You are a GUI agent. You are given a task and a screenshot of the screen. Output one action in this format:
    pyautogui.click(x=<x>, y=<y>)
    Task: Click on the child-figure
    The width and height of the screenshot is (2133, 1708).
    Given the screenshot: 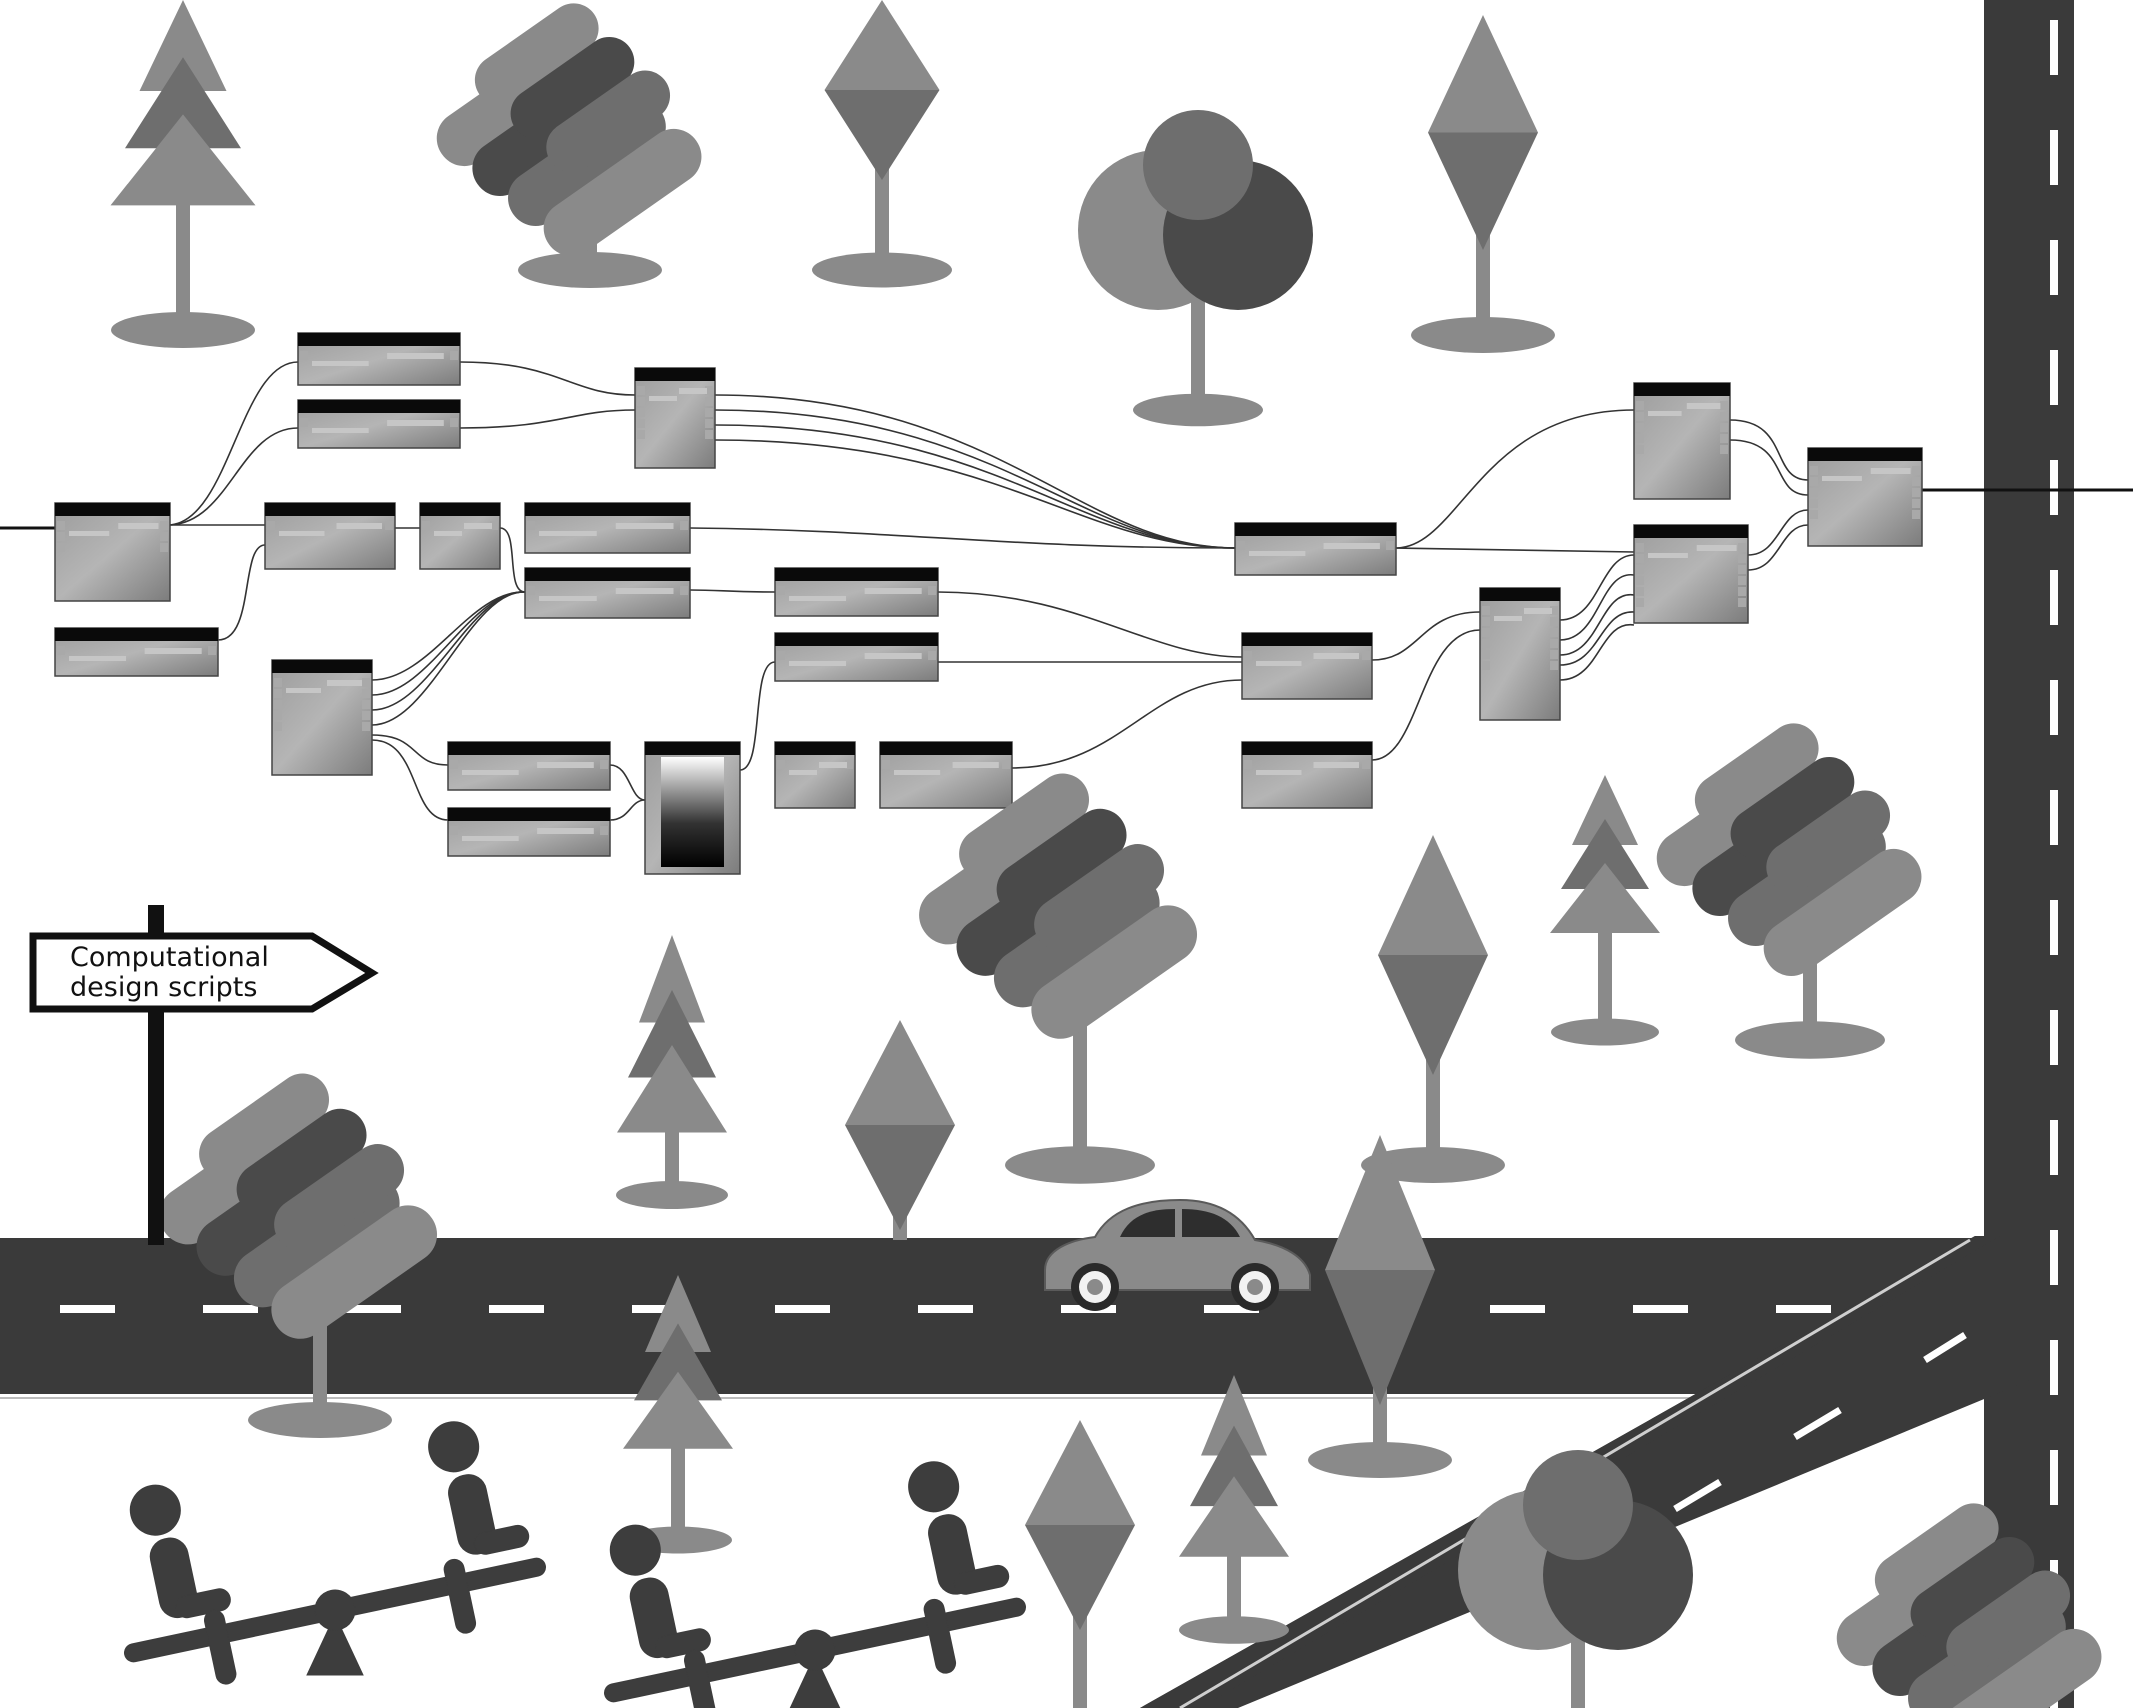 What is the action you would take?
    pyautogui.click(x=183, y=1584)
    